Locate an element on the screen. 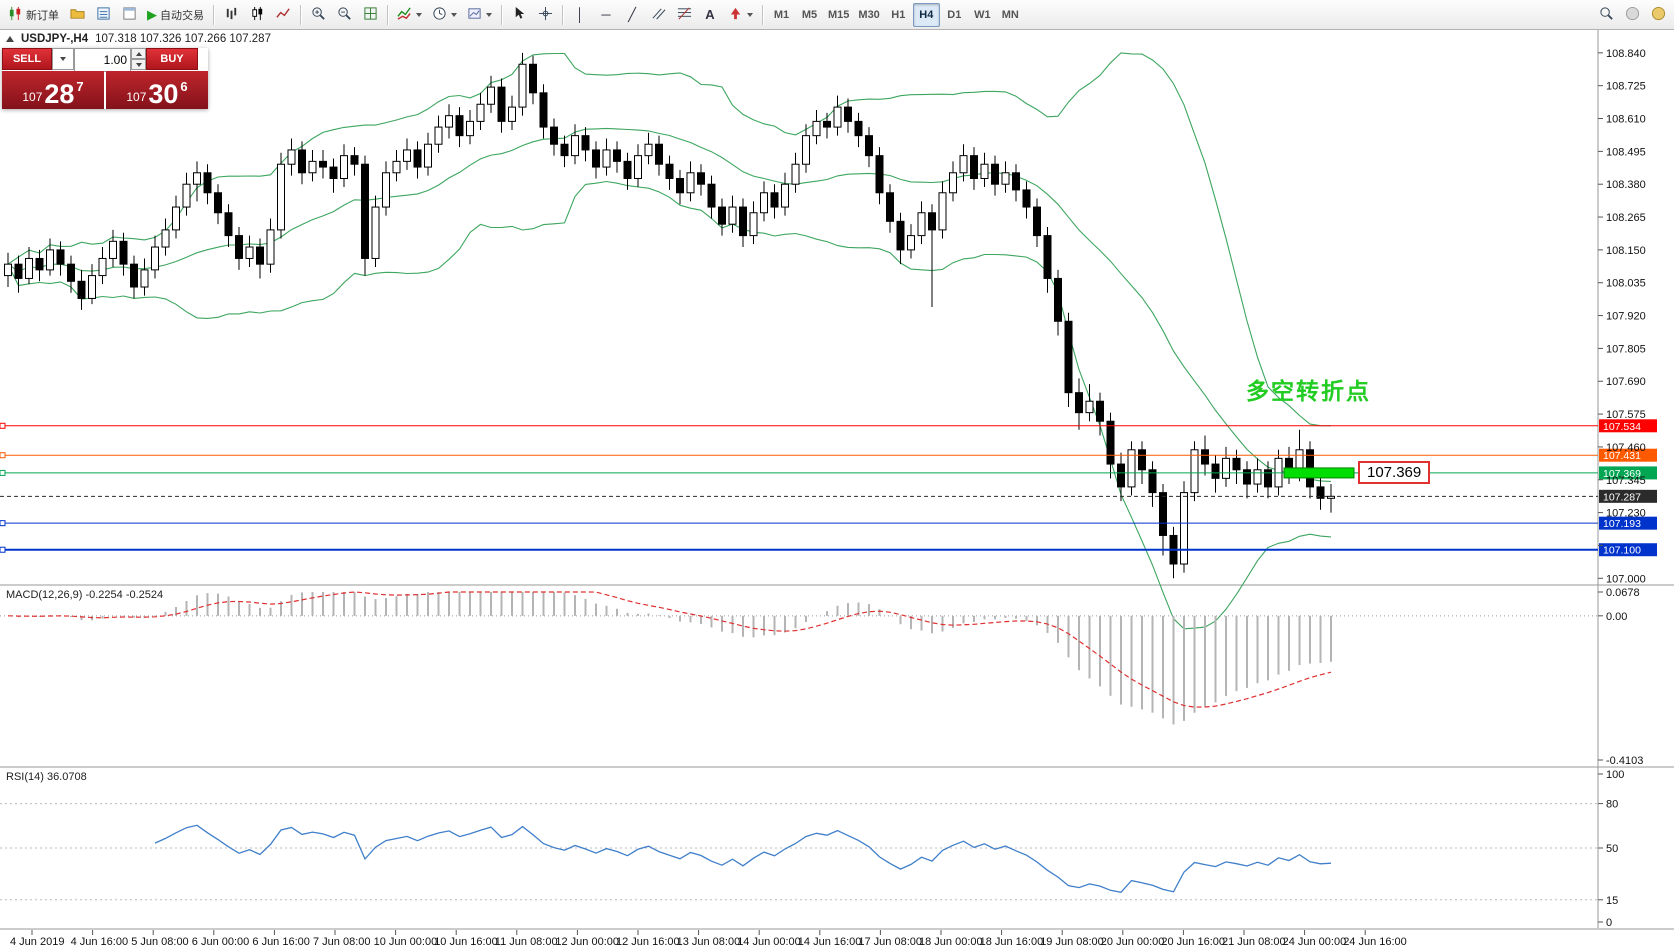 The height and width of the screenshot is (952, 1674). svg-text: 21 Jun 08:00 is located at coordinates (1254, 942).